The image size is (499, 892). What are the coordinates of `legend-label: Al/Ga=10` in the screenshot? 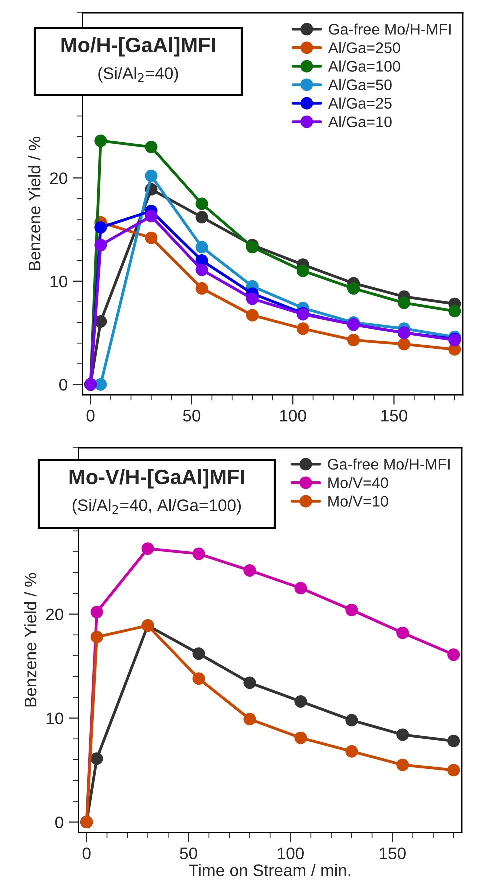 It's located at (360, 122).